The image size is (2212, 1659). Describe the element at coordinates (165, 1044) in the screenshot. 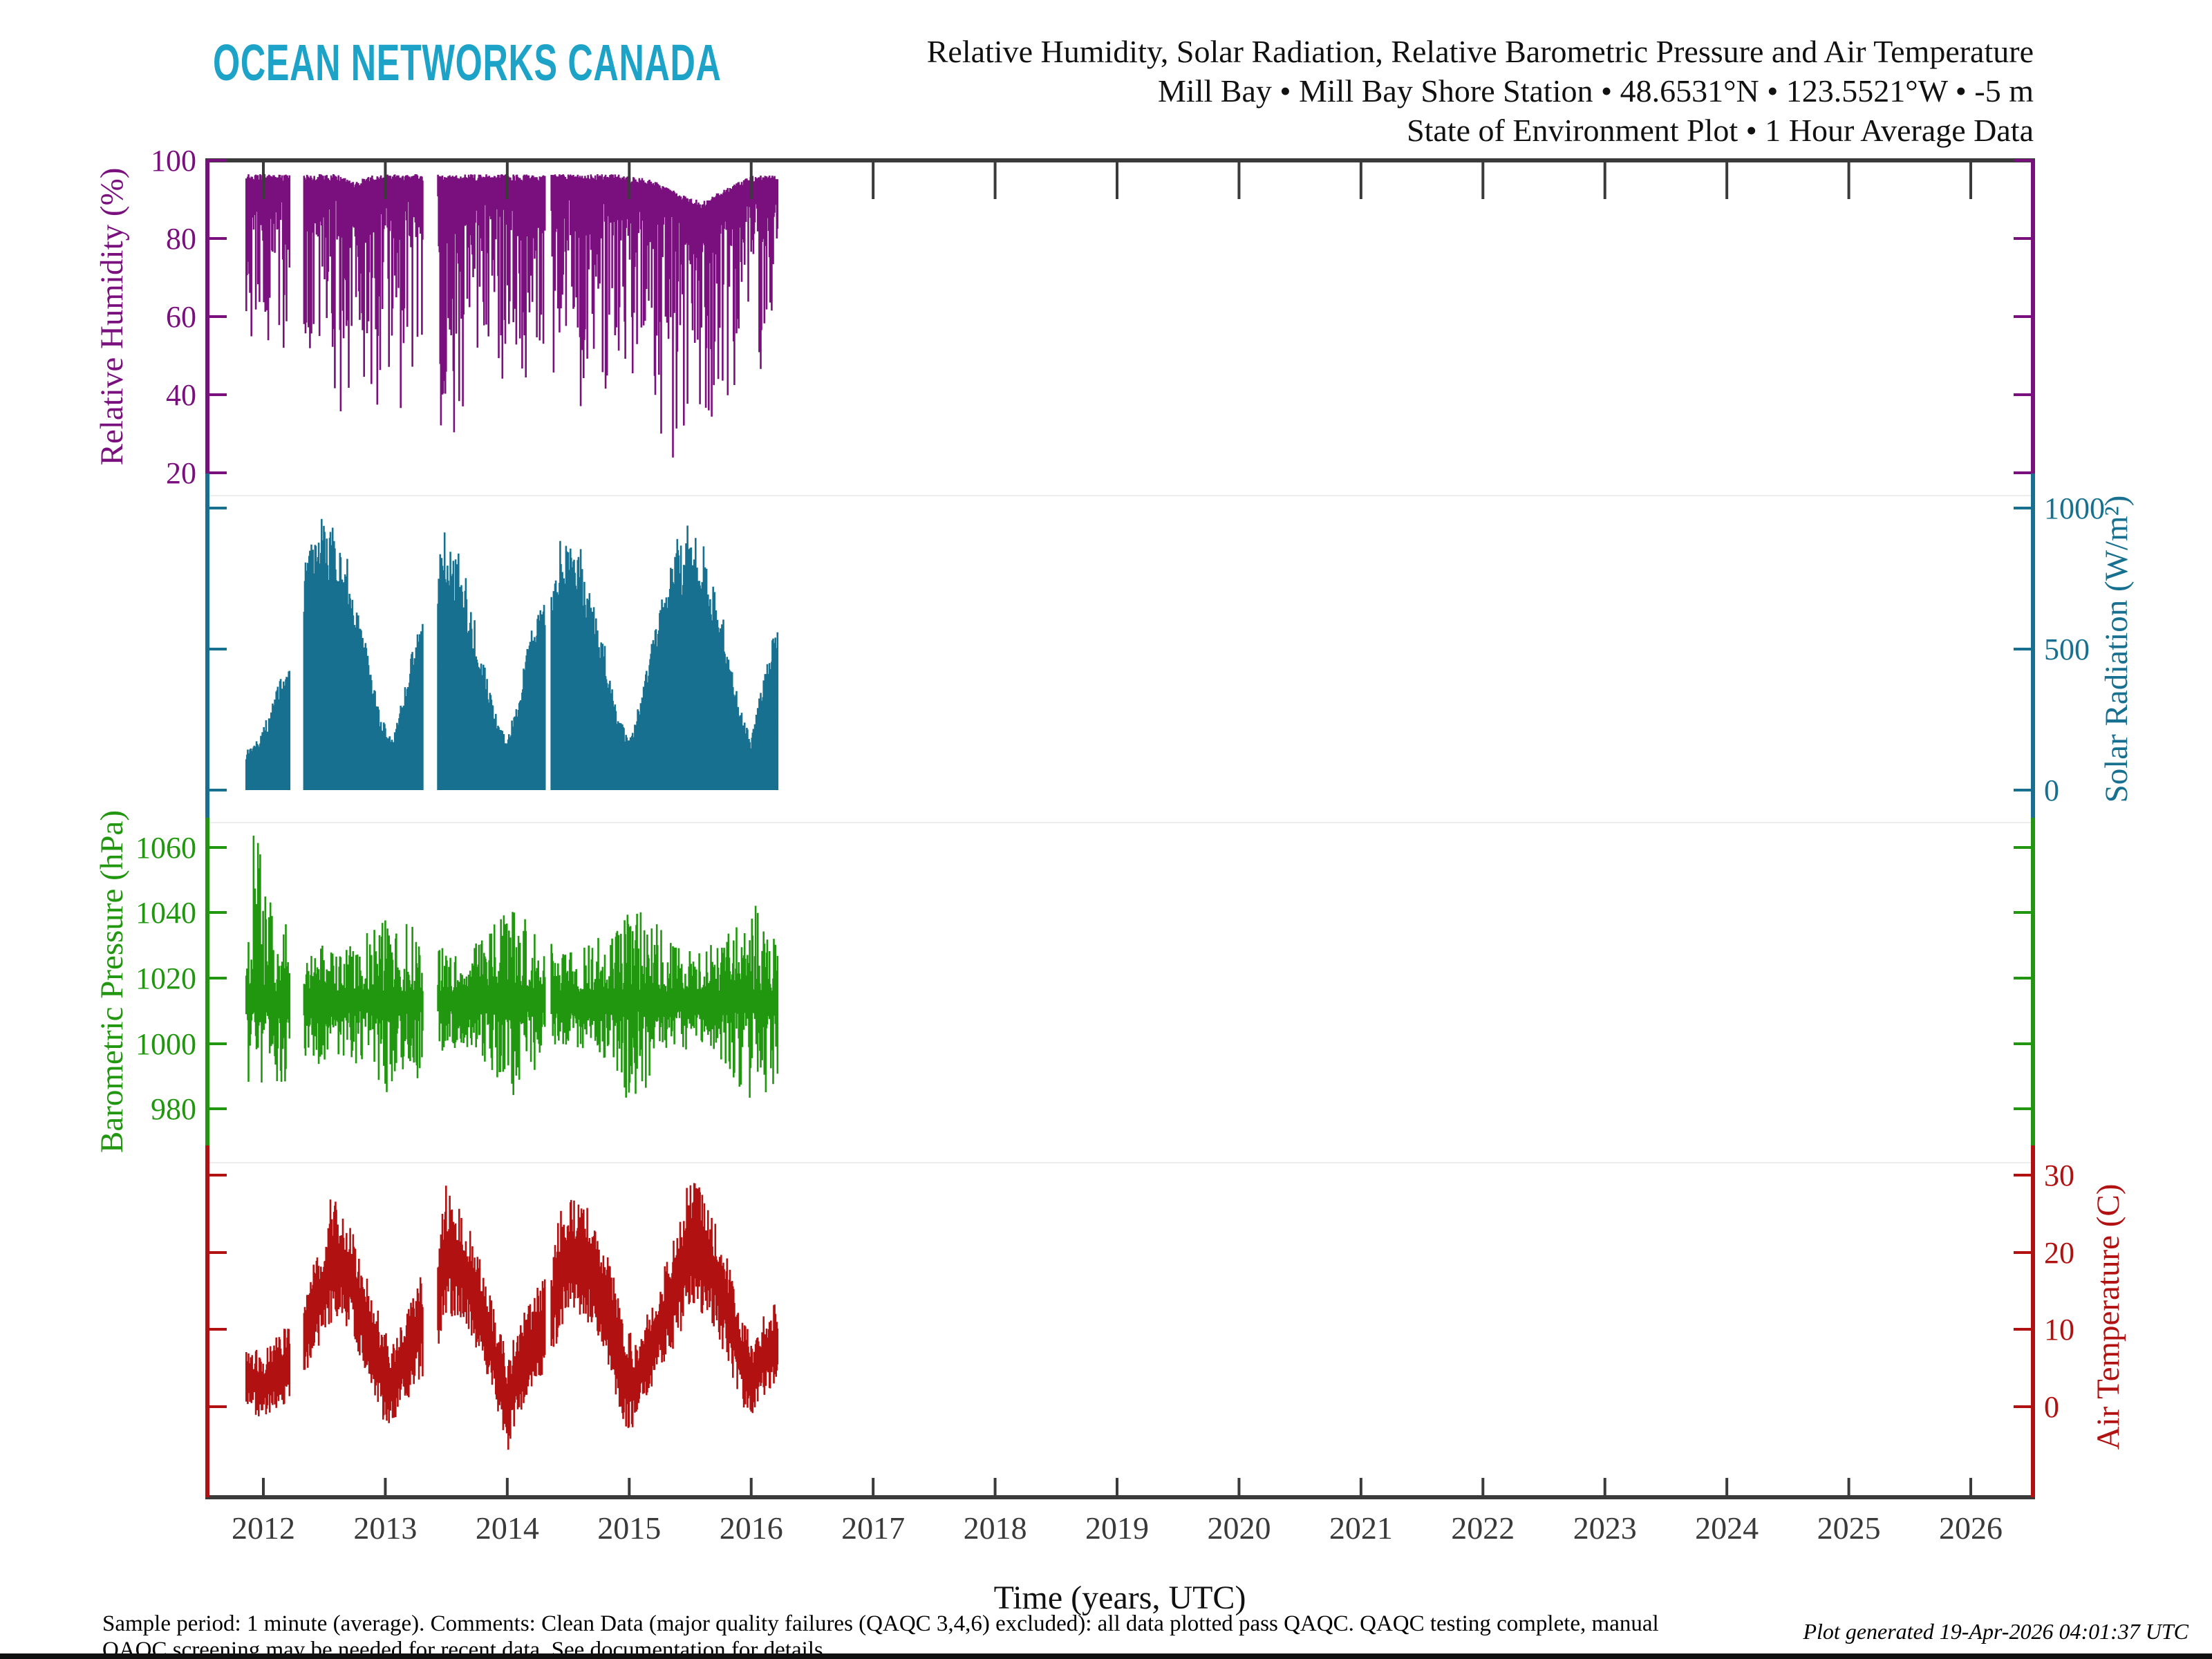

I see `tick-label-barometric_pressure: 1000` at that location.